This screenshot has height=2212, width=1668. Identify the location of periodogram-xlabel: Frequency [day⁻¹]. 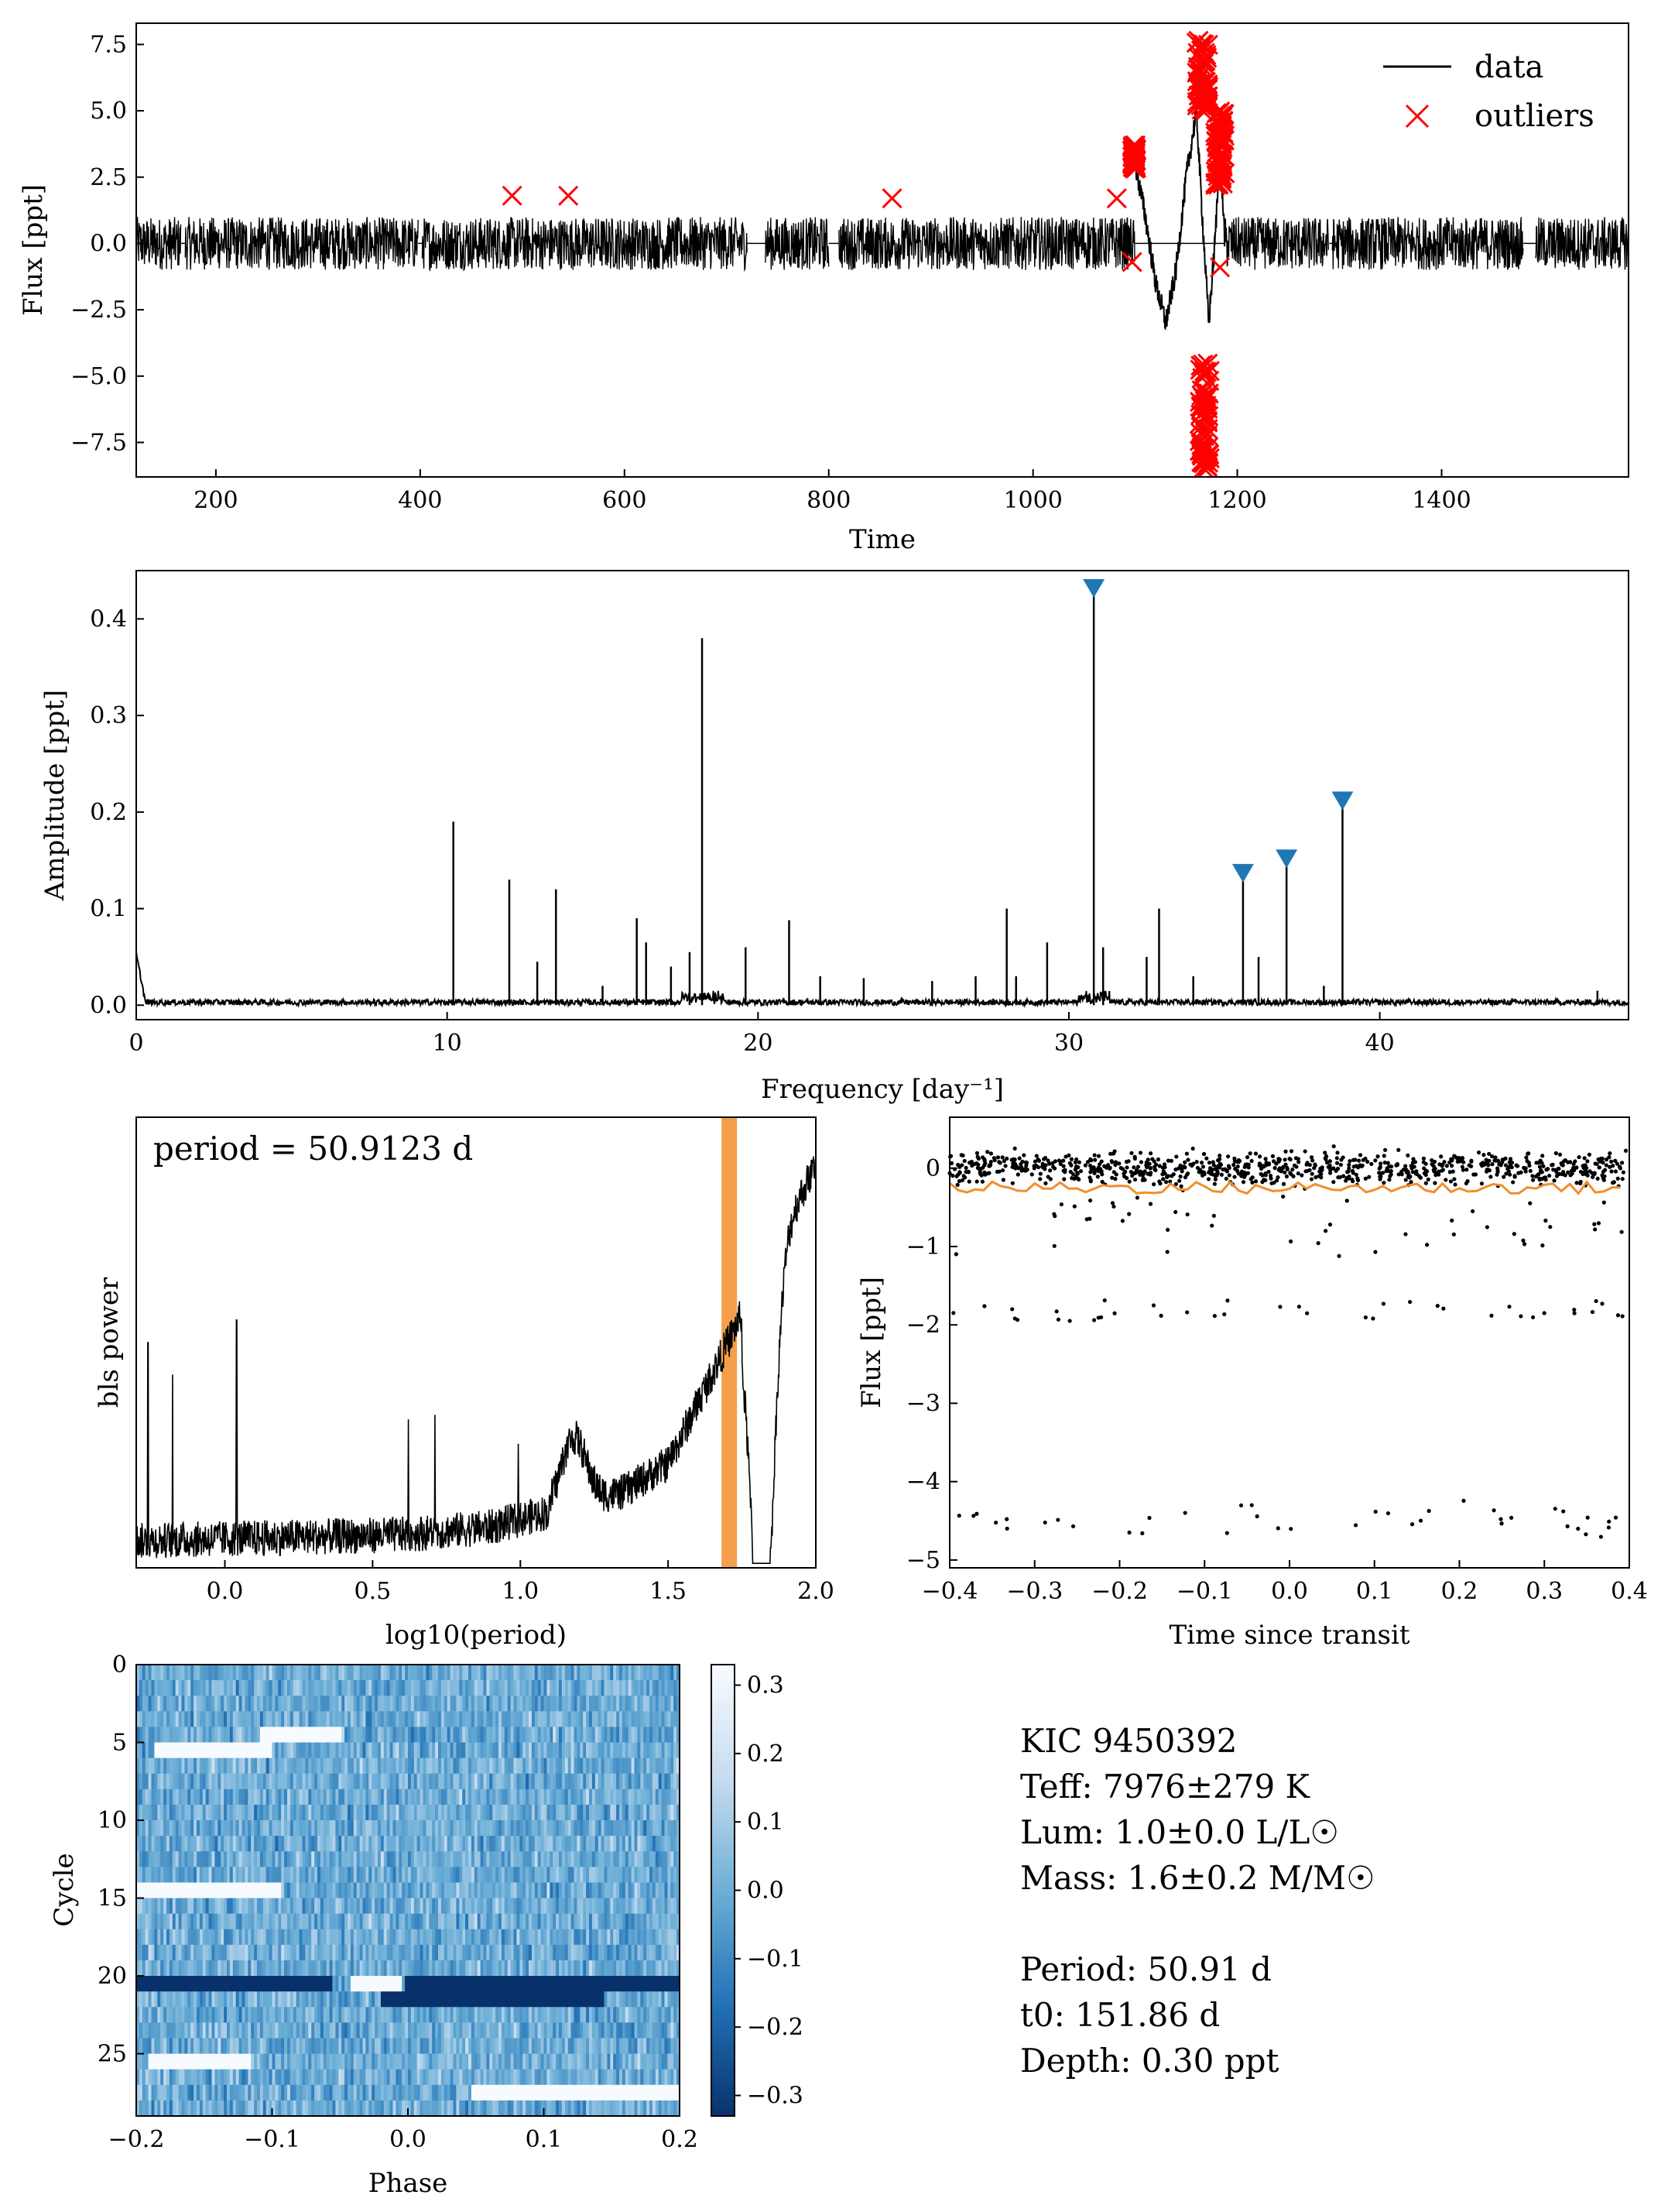
(882, 1089).